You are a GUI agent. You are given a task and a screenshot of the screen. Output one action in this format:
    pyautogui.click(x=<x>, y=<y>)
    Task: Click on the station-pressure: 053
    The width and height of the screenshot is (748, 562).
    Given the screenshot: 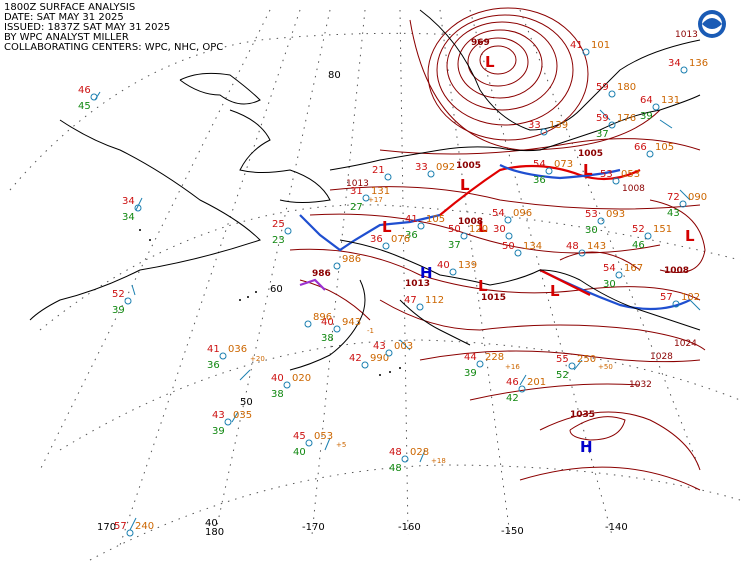 What is the action you would take?
    pyautogui.click(x=630, y=174)
    